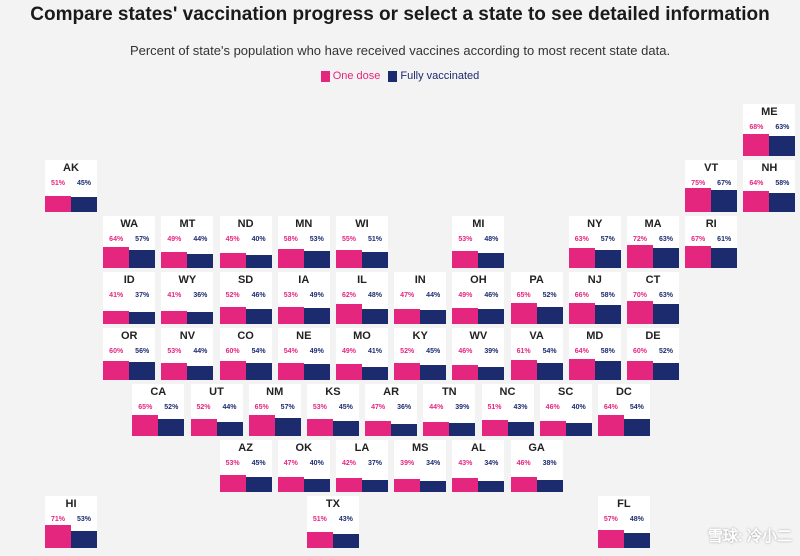 This screenshot has width=800, height=556. I want to click on state-tile-sd: SD 52% 46%, so click(245, 298).